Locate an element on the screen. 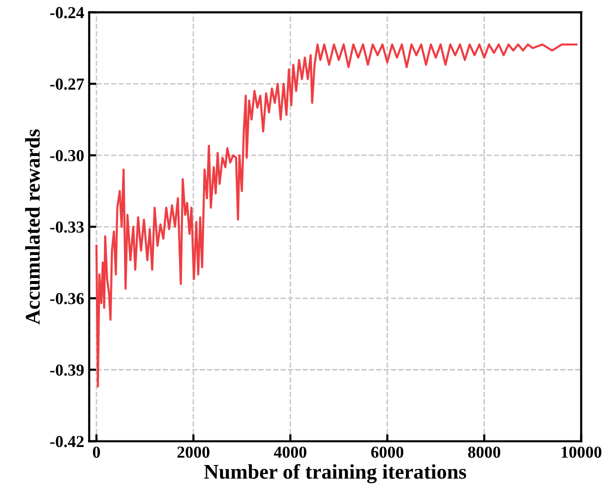 This screenshot has height=493, width=615. y-tick-label: -0.24 is located at coordinates (67, 12).